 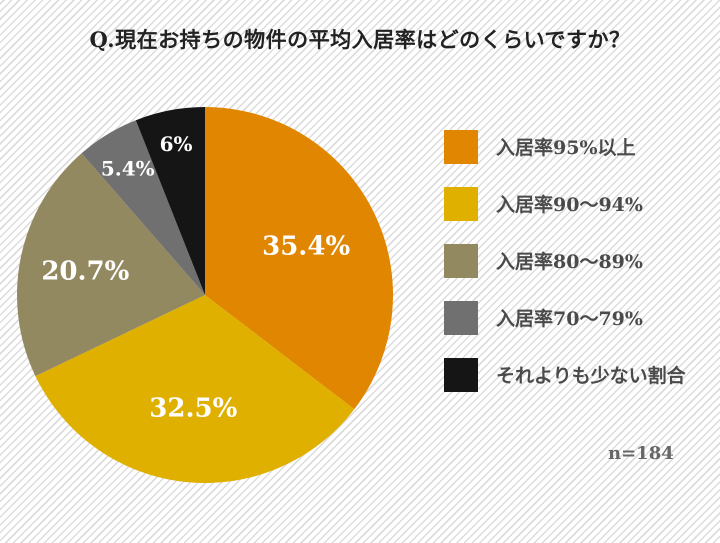 What do you see at coordinates (193, 409) in the screenshot?
I see `data-label: 32.5%` at bounding box center [193, 409].